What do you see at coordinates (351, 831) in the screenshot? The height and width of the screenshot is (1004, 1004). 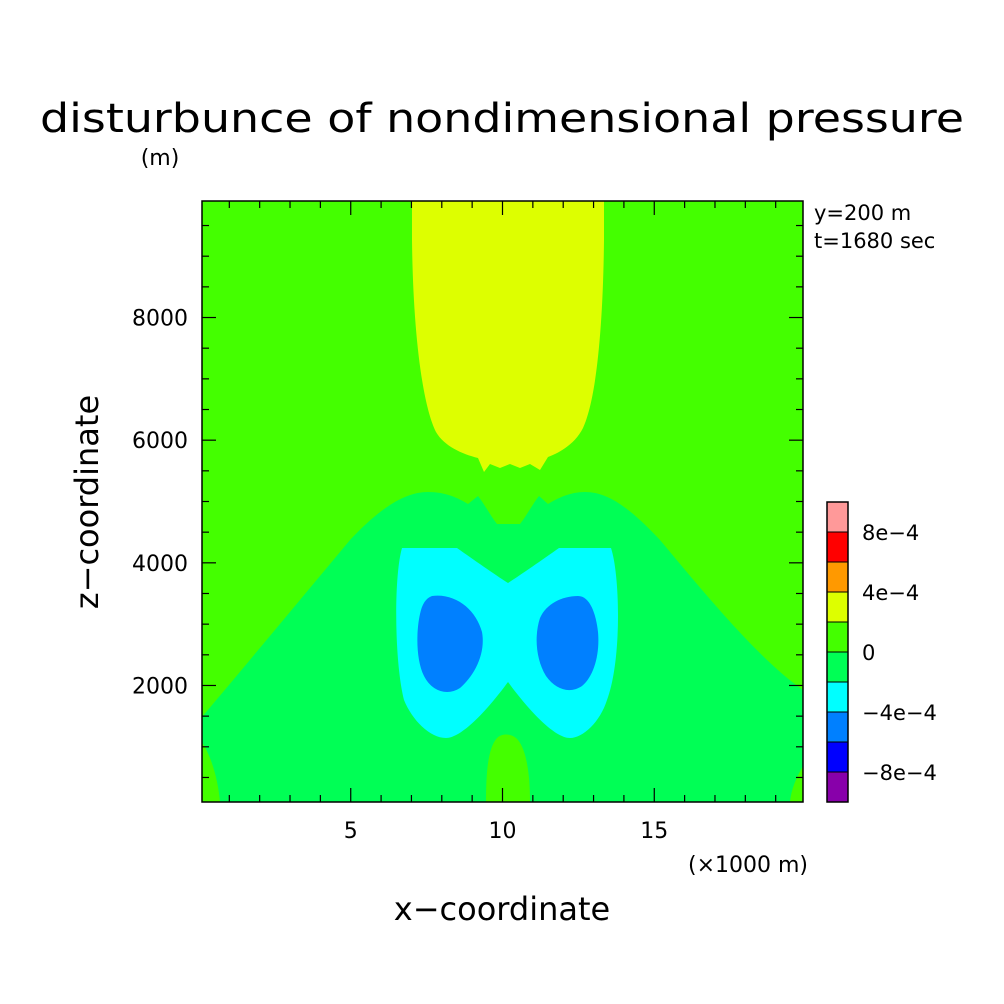 I see `x-tick-label: 5` at bounding box center [351, 831].